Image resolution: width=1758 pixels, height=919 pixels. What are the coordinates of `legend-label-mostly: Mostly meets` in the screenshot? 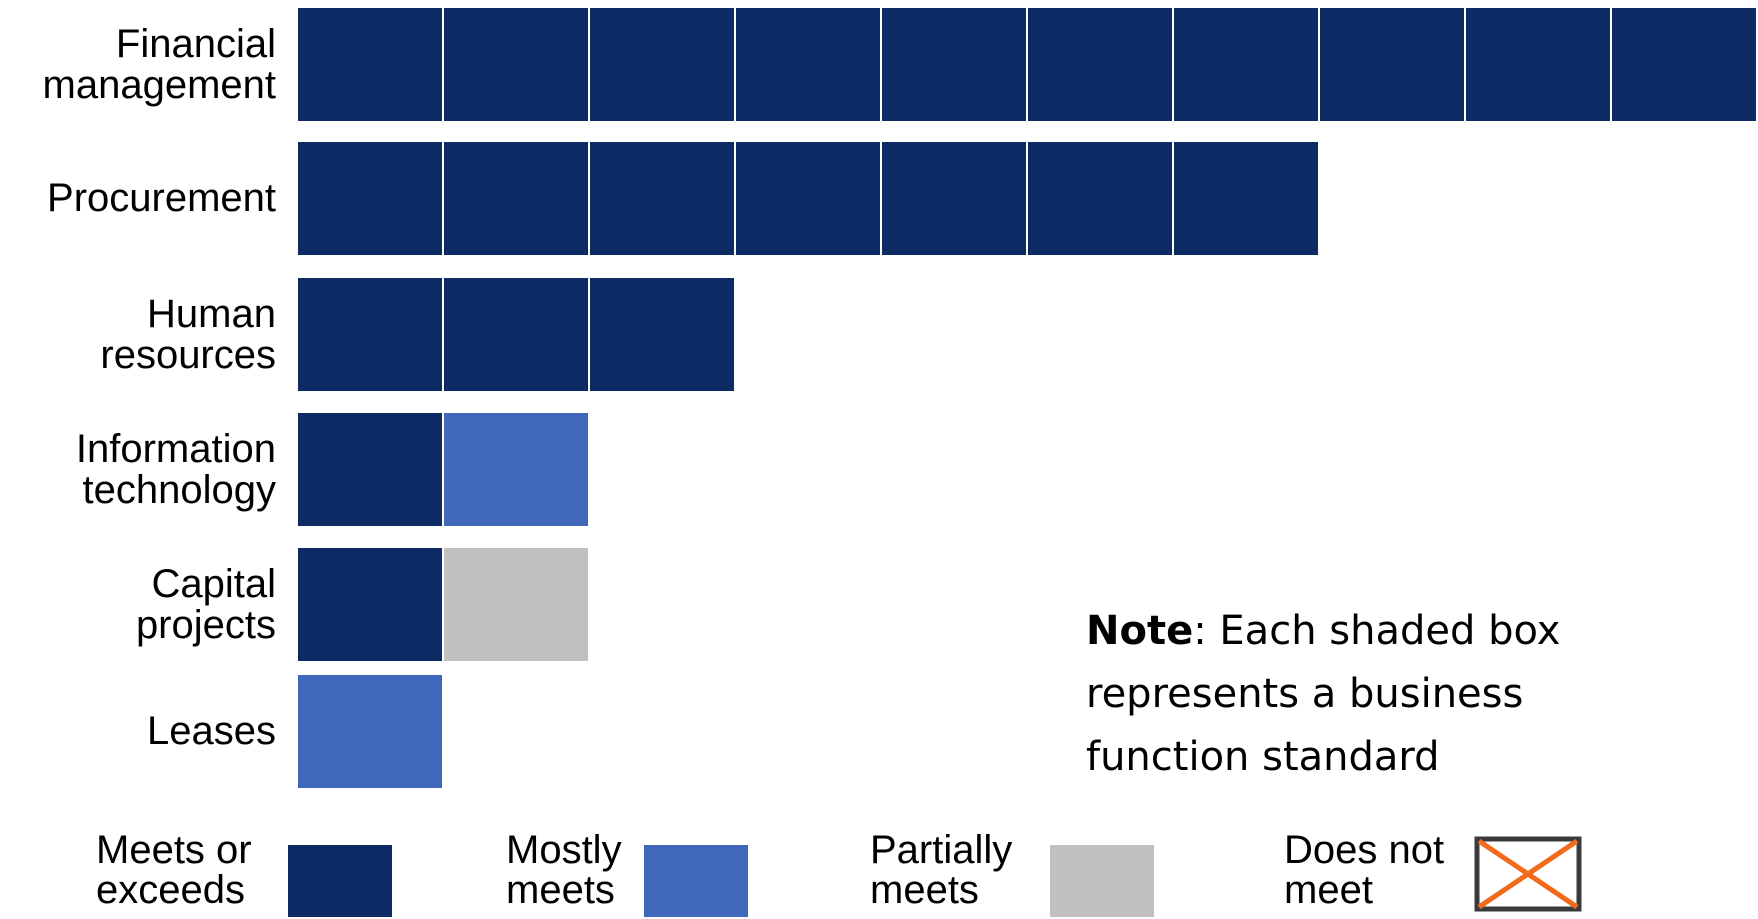 It's located at (564, 870).